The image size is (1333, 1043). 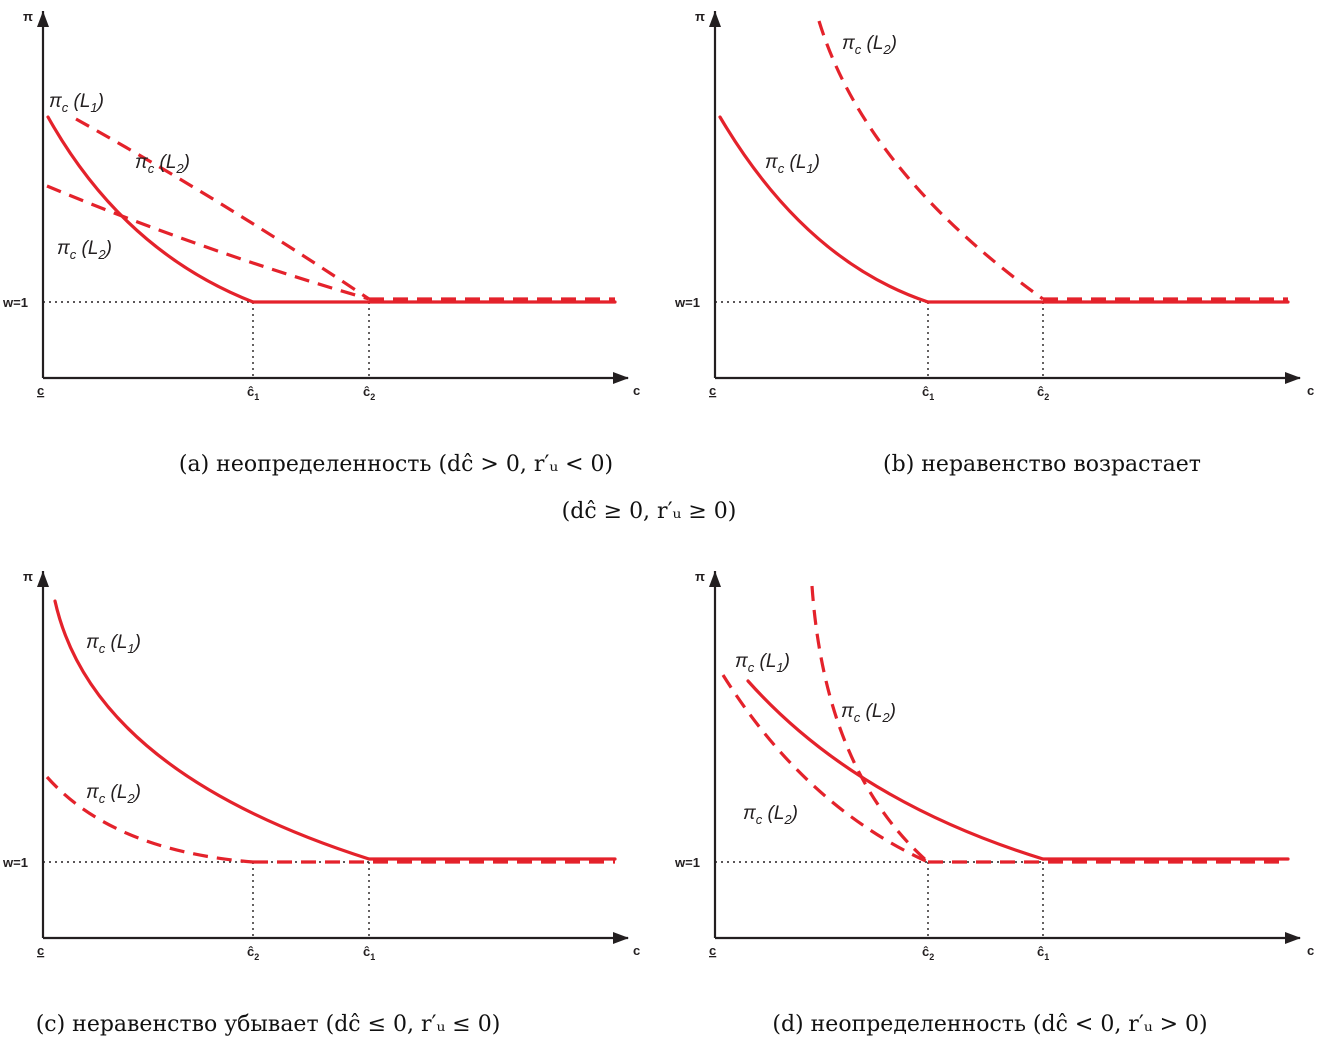 I want to click on curve-pi-L2-upper, so click(x=222, y=209).